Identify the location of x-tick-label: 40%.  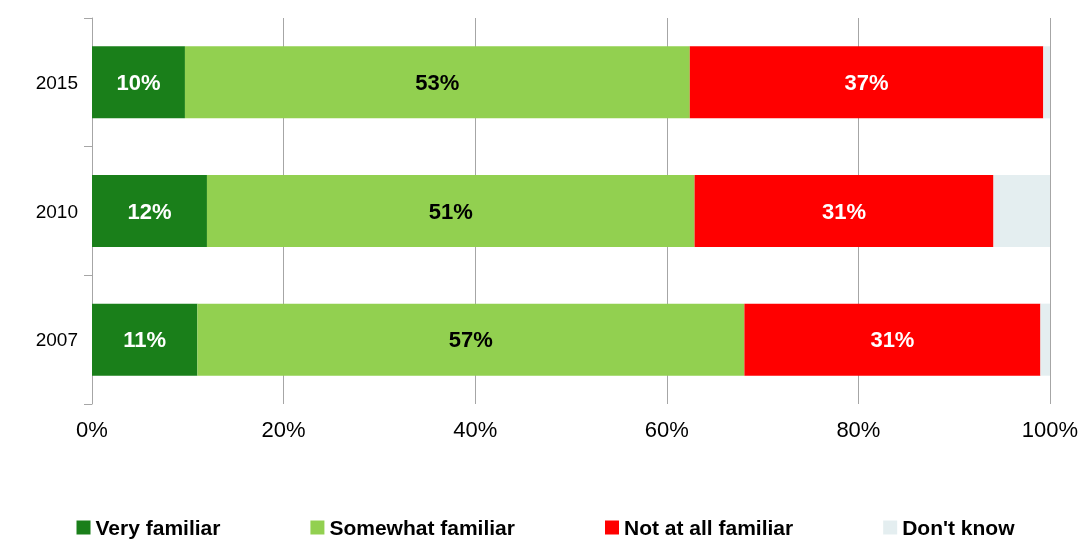
(475, 429).